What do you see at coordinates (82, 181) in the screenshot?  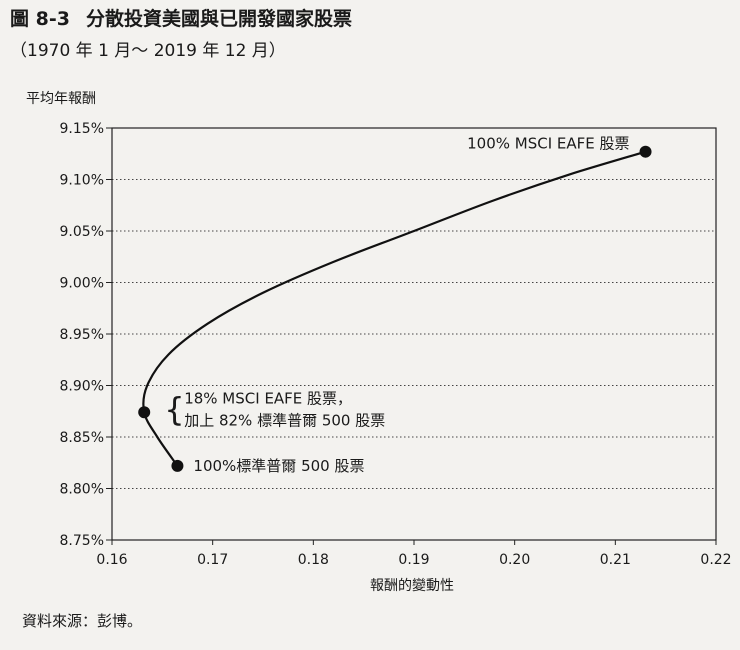 I see `y-tick-label: 9.10%` at bounding box center [82, 181].